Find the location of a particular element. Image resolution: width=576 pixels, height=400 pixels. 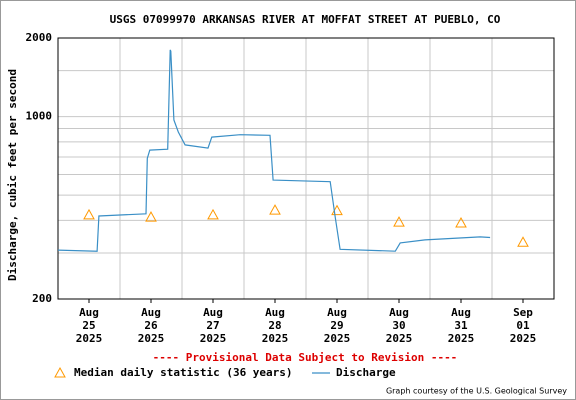

x-tick-label: Aug 30 2025 is located at coordinates (399, 325).